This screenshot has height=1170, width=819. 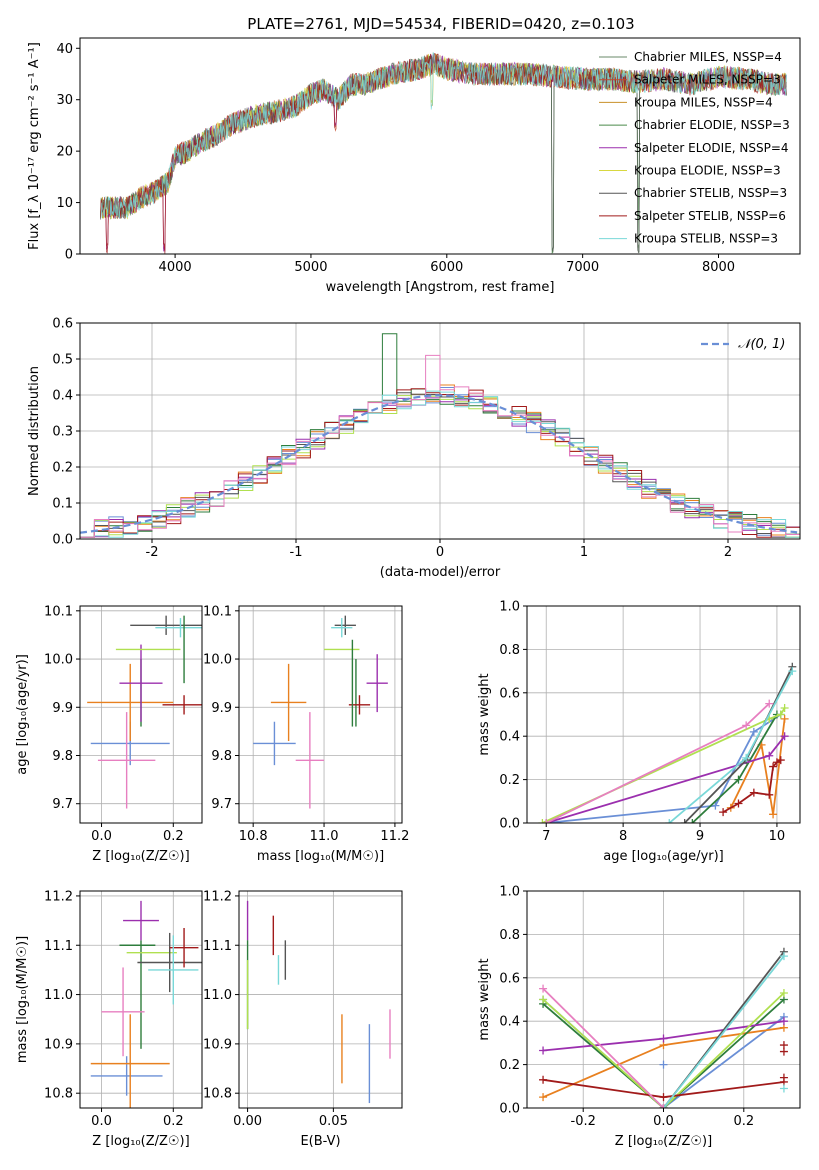 What do you see at coordinates (509, 824) in the screenshot?
I see `y-tick-label: 0.0` at bounding box center [509, 824].